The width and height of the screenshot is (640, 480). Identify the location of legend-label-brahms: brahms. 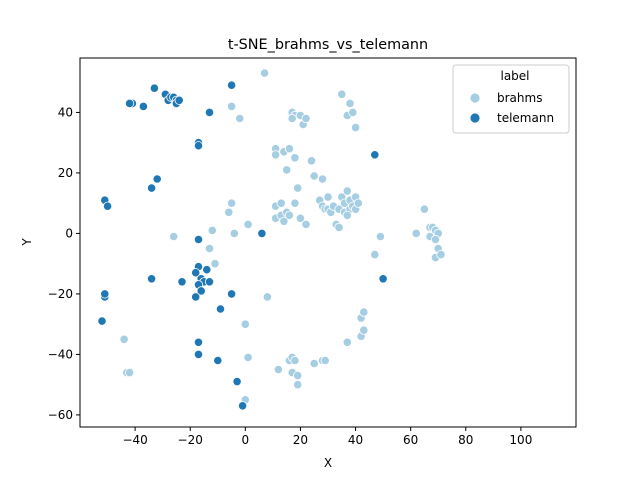
(519, 98).